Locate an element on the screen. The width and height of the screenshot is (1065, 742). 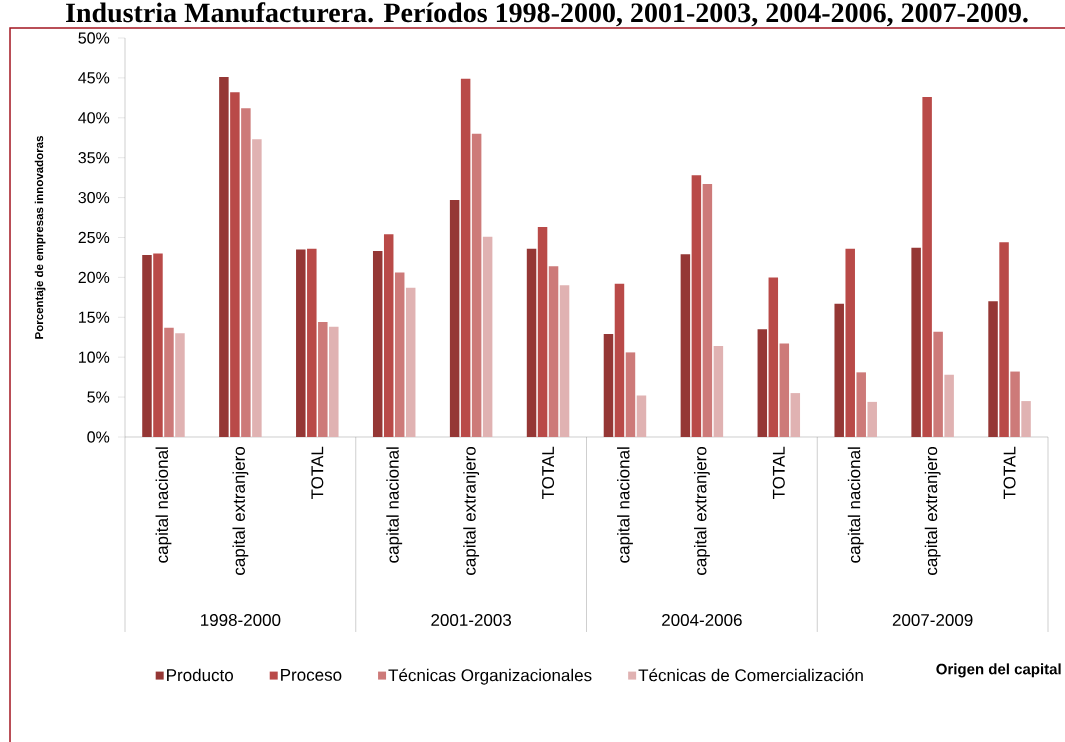
text: Origen del capital is located at coordinates (998, 670).